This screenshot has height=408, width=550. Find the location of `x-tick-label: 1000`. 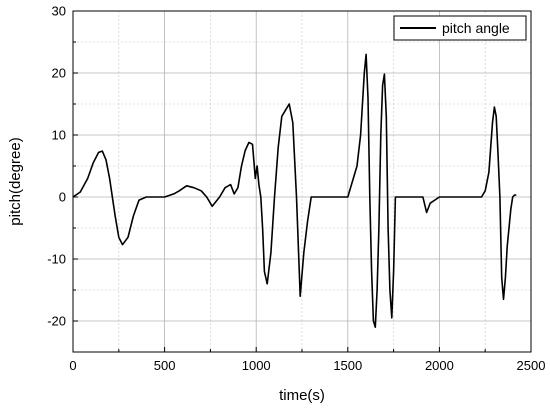

x-tick-label: 1000 is located at coordinates (256, 365).